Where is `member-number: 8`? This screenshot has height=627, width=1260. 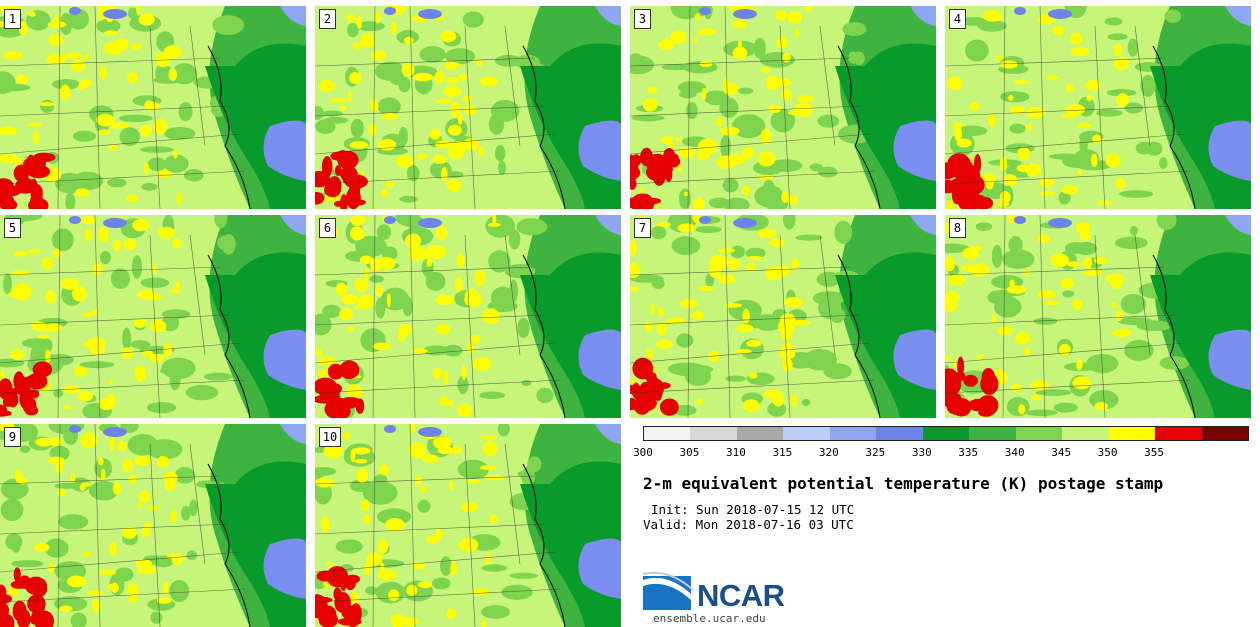 member-number: 8 is located at coordinates (957, 228).